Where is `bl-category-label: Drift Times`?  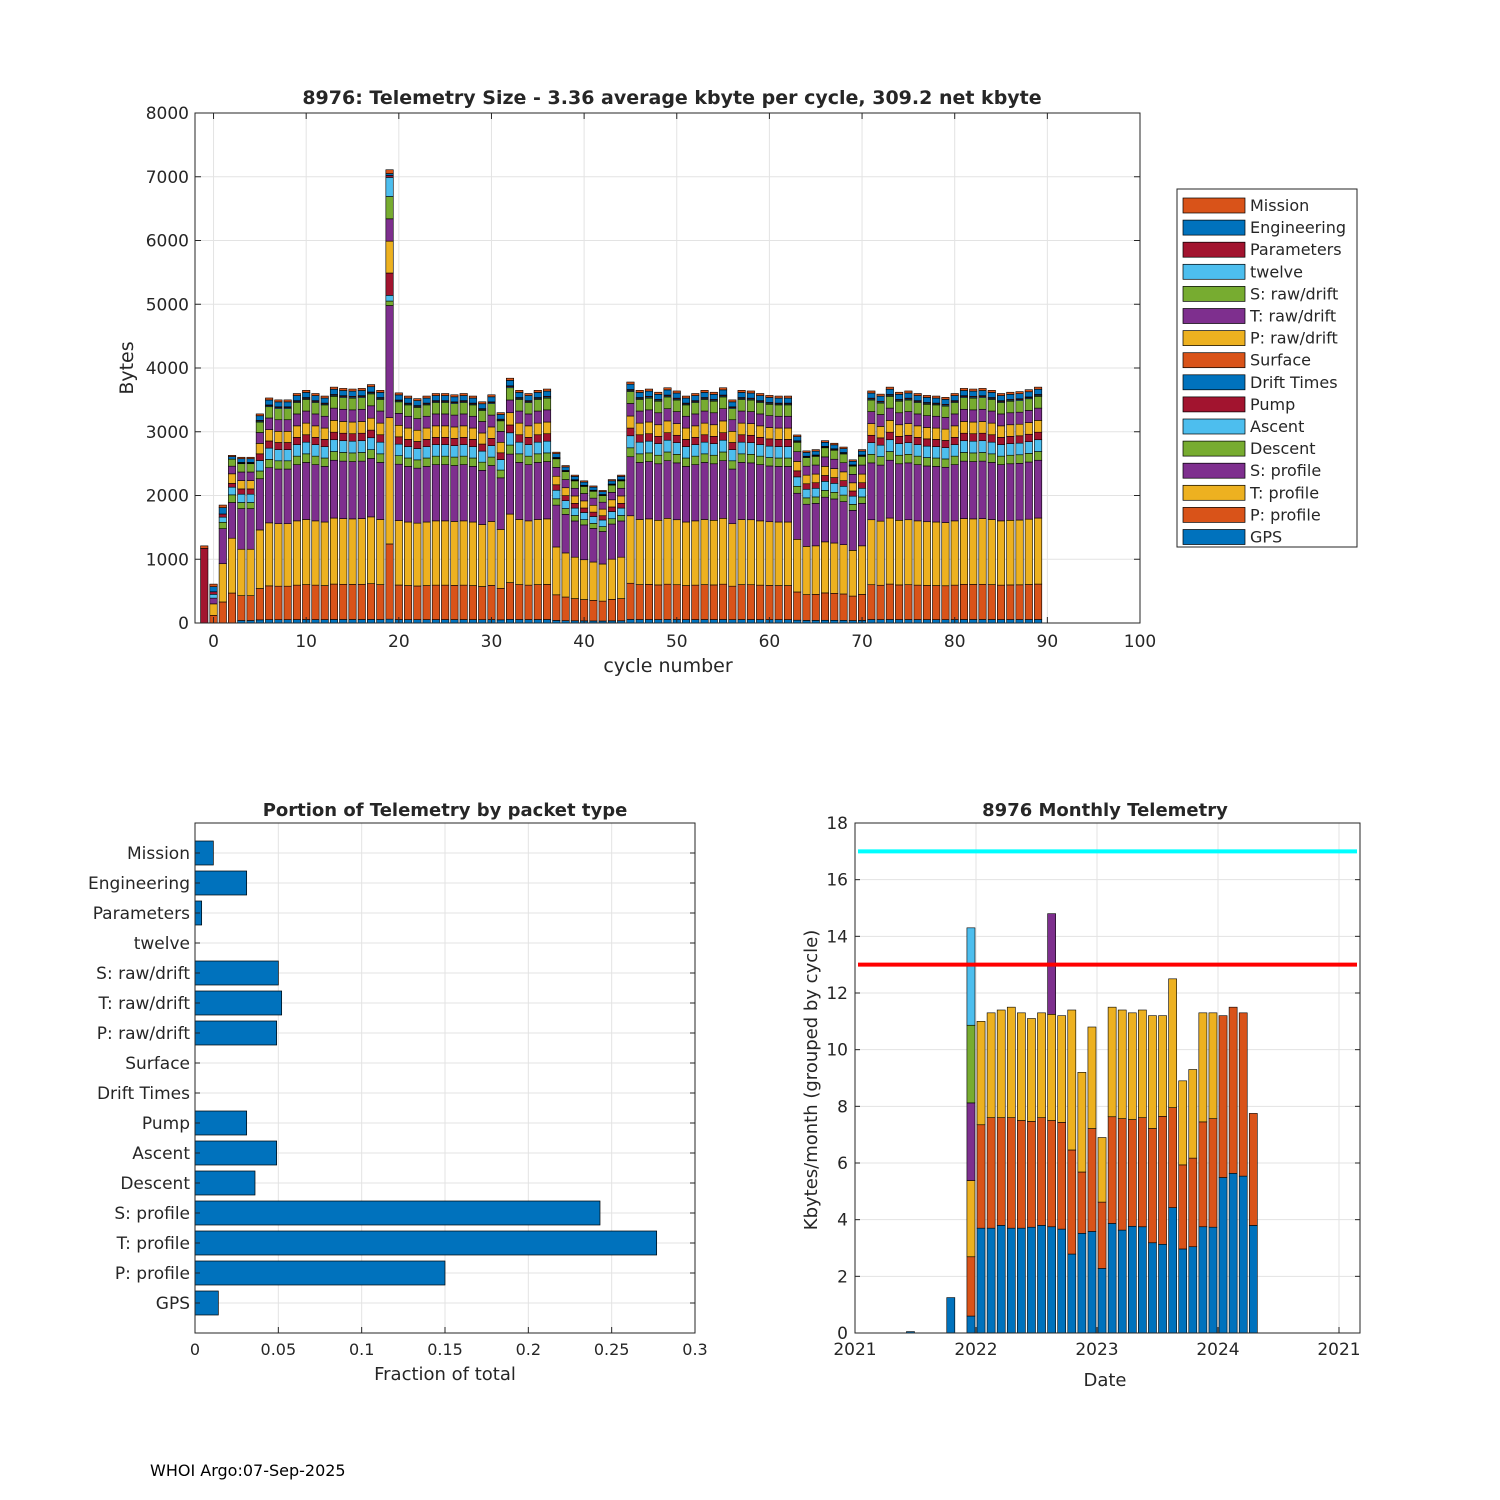
bl-category-label: Drift Times is located at coordinates (143, 1094).